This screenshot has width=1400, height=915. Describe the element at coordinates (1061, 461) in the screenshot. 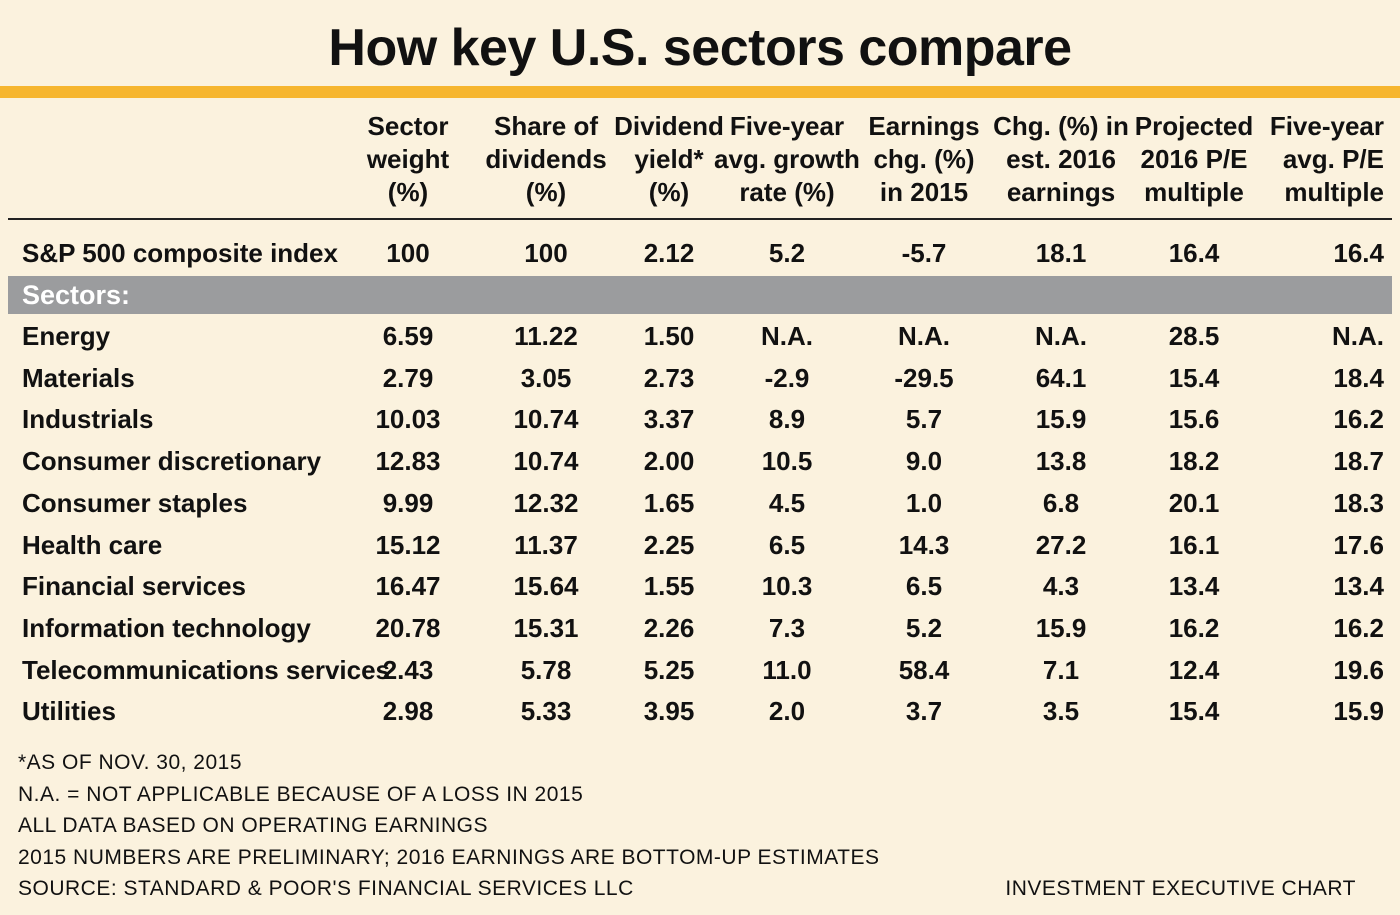

I see `table-cell: 13.8` at that location.